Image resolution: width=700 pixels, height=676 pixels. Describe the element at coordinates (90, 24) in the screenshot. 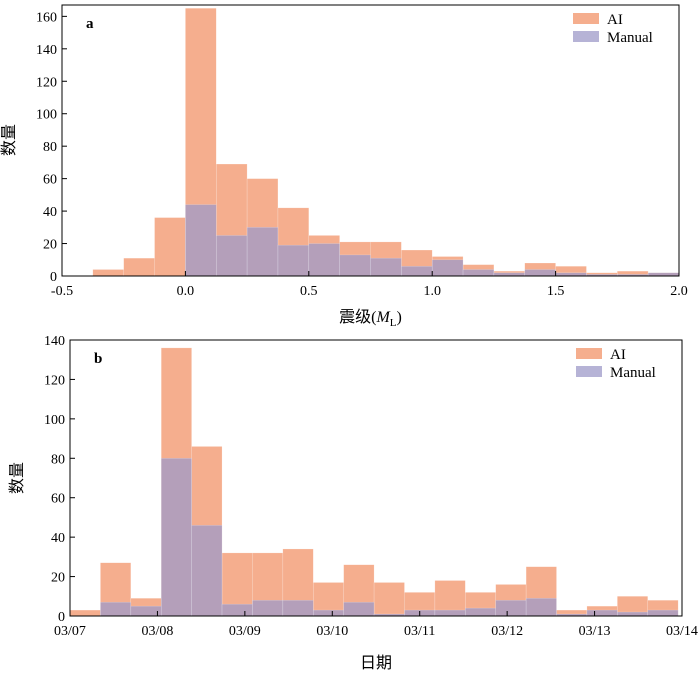

I see `panel-label: a` at that location.